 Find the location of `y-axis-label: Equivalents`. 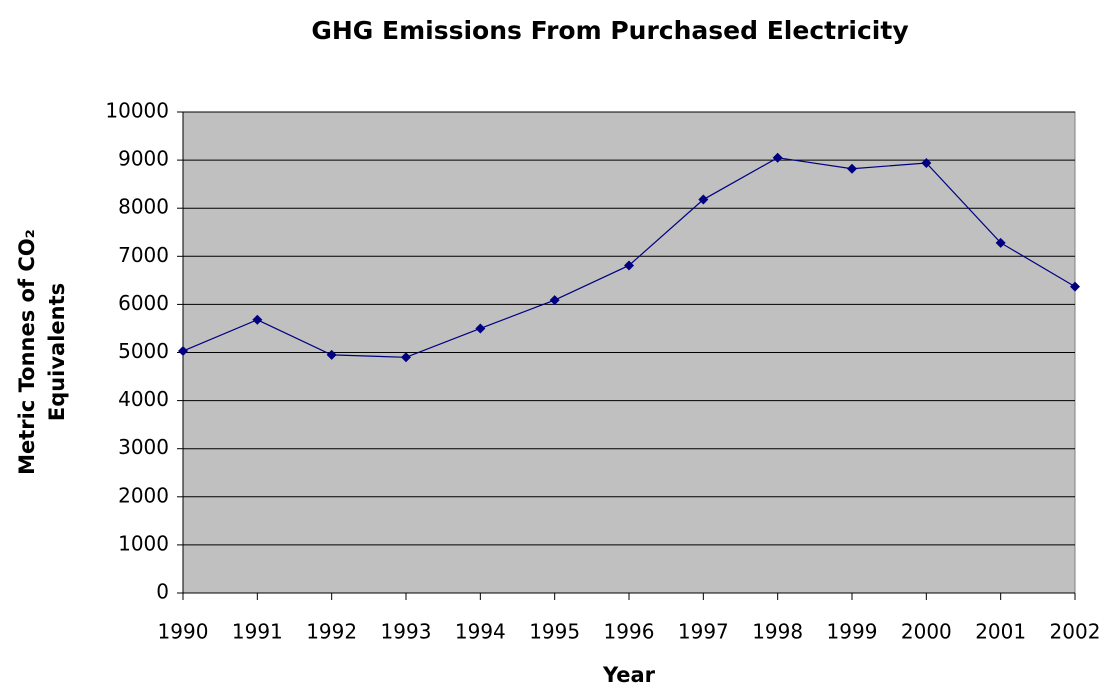

y-axis-label: Equivalents is located at coordinates (57, 352).